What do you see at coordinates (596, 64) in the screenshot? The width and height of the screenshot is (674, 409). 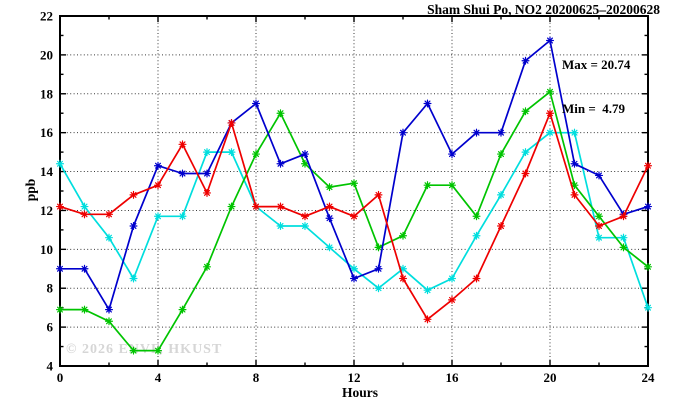 I see `max-value-label: Max = 20.74` at bounding box center [596, 64].